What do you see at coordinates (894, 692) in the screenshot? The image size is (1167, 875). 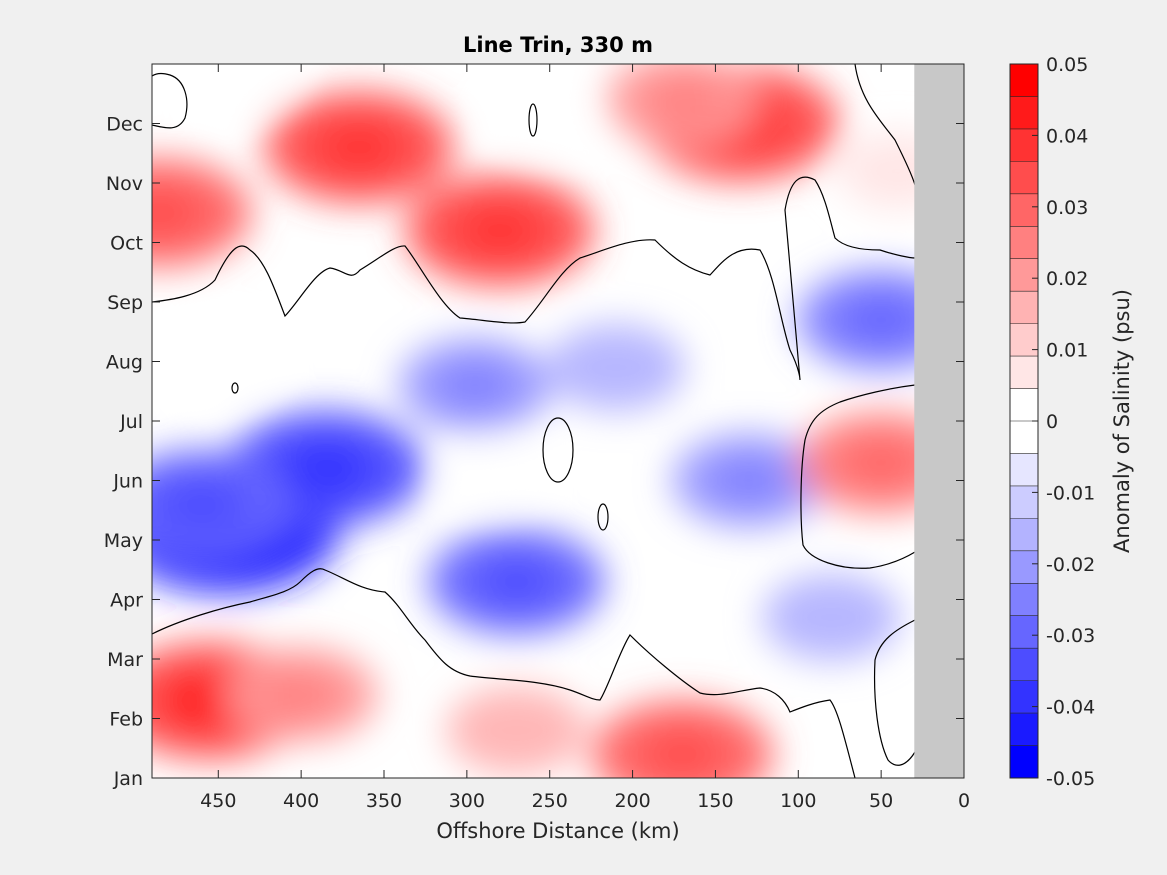 I see `zero-contour-right-lower` at bounding box center [894, 692].